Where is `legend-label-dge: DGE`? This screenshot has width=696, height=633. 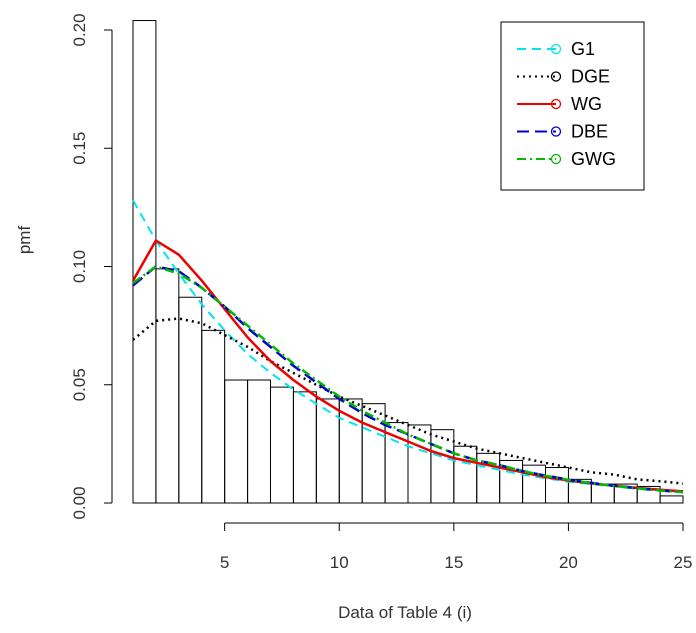 legend-label-dge: DGE is located at coordinates (590, 77).